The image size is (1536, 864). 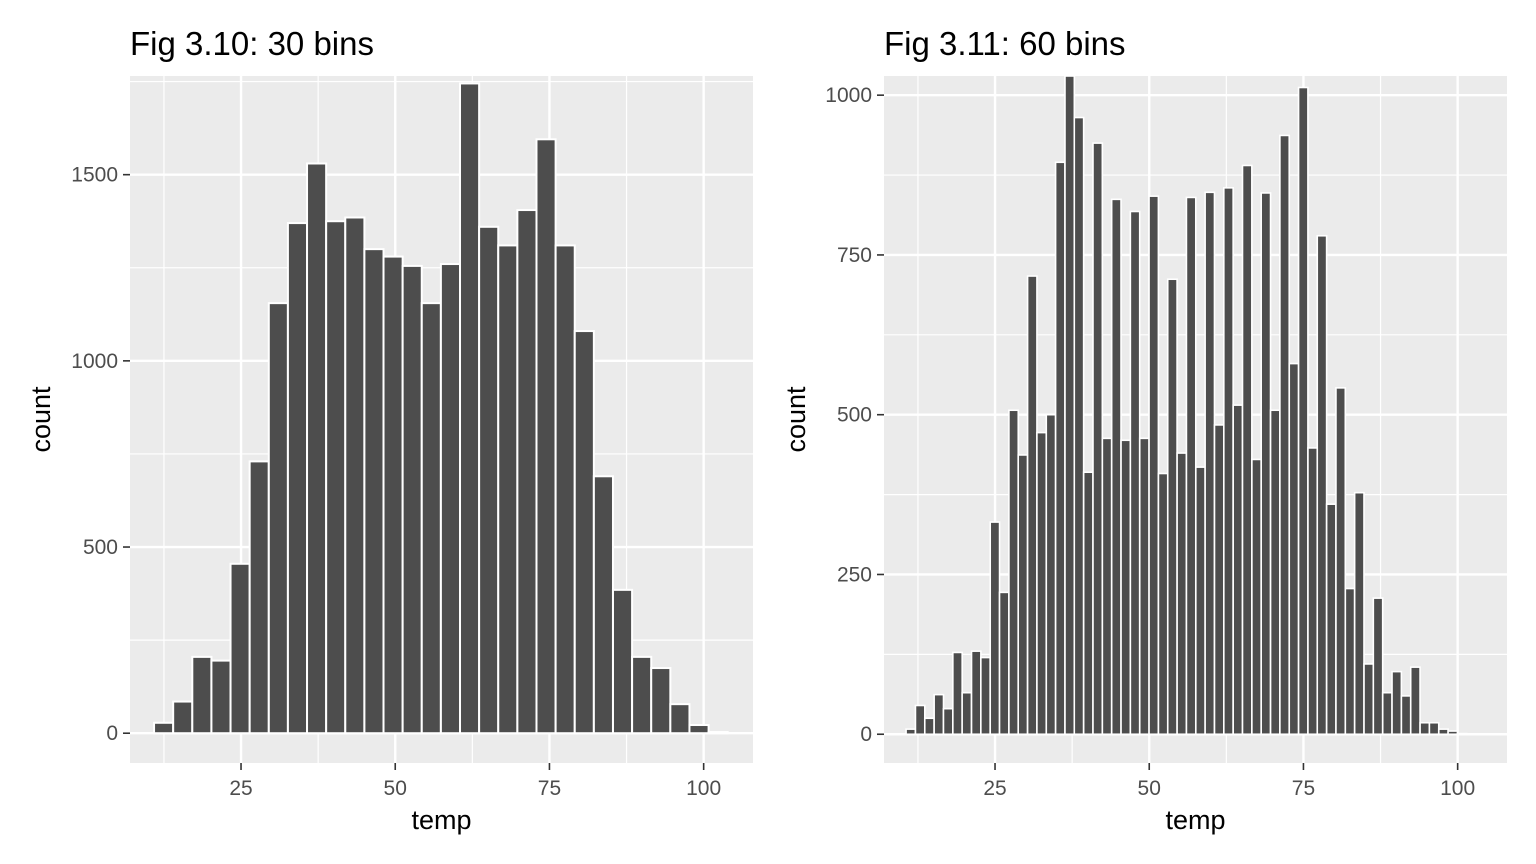 What do you see at coordinates (703, 788) in the screenshot?
I see `x-tick-label: 100` at bounding box center [703, 788].